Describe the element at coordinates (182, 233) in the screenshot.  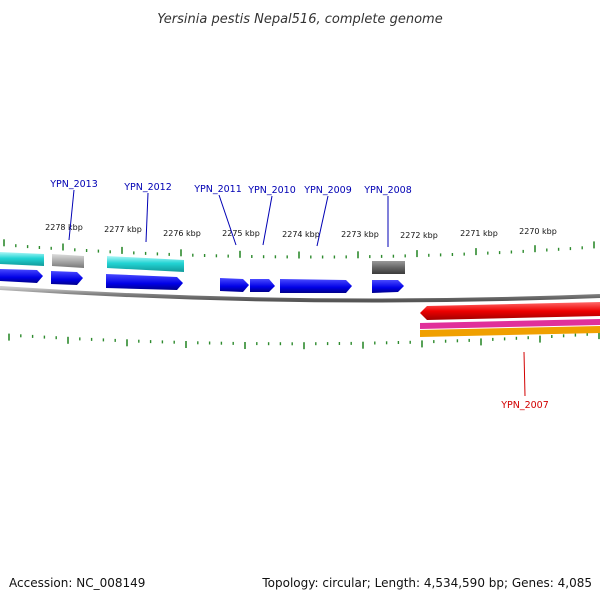
I see `ruler-label: 2276 kbp` at that location.